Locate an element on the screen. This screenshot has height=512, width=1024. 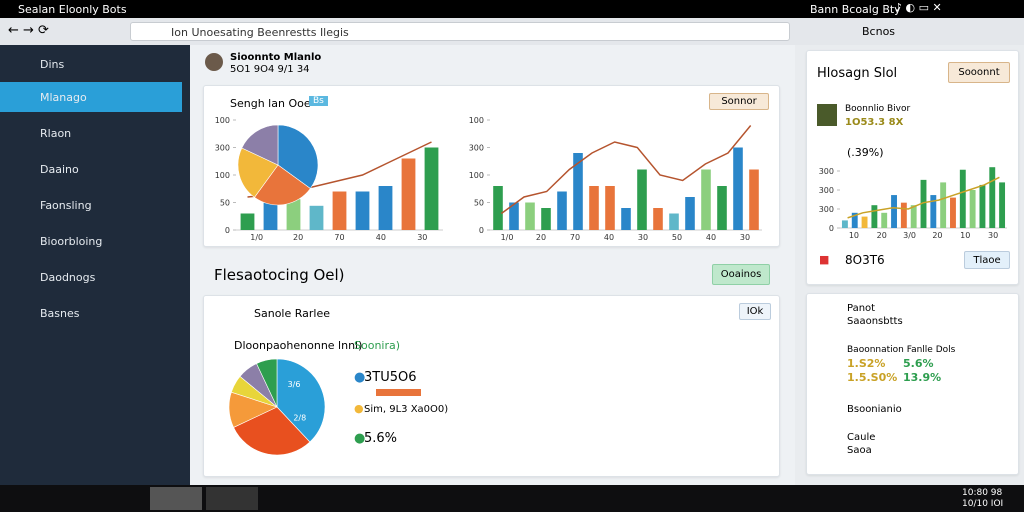
window-controls: ♪ ◐ ▭ ✕ is located at coordinates (918, 7).